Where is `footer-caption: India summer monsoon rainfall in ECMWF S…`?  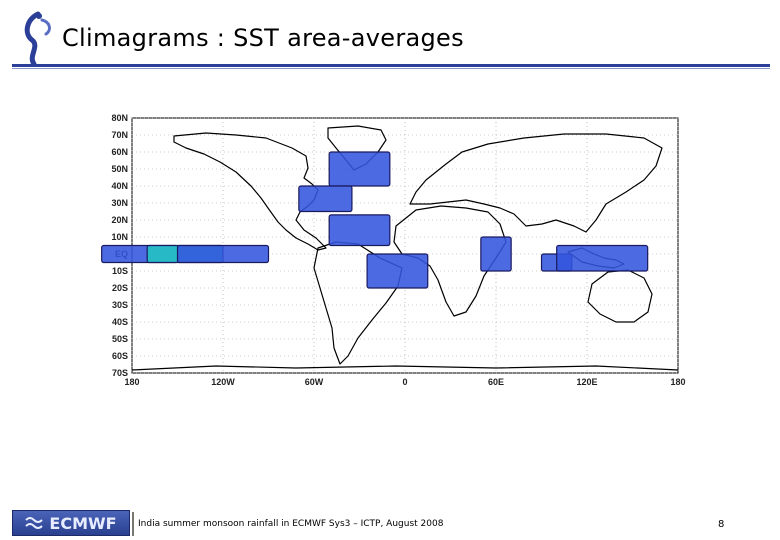 footer-caption: India summer monsoon rainfall in ECMWF S… is located at coordinates (291, 524).